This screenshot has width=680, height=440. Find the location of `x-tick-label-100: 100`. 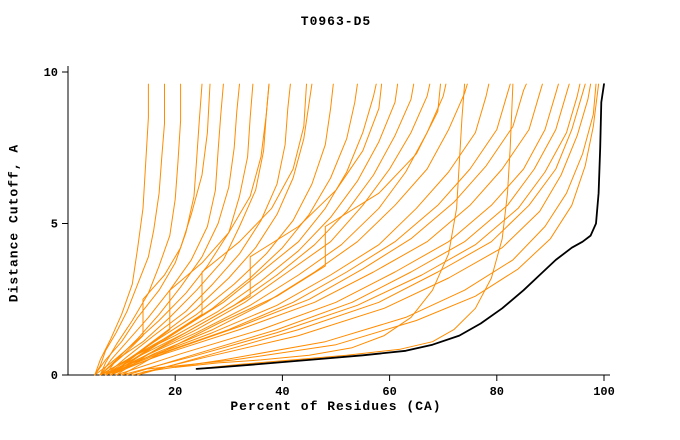

x-tick-label-100: 100 is located at coordinates (604, 392).